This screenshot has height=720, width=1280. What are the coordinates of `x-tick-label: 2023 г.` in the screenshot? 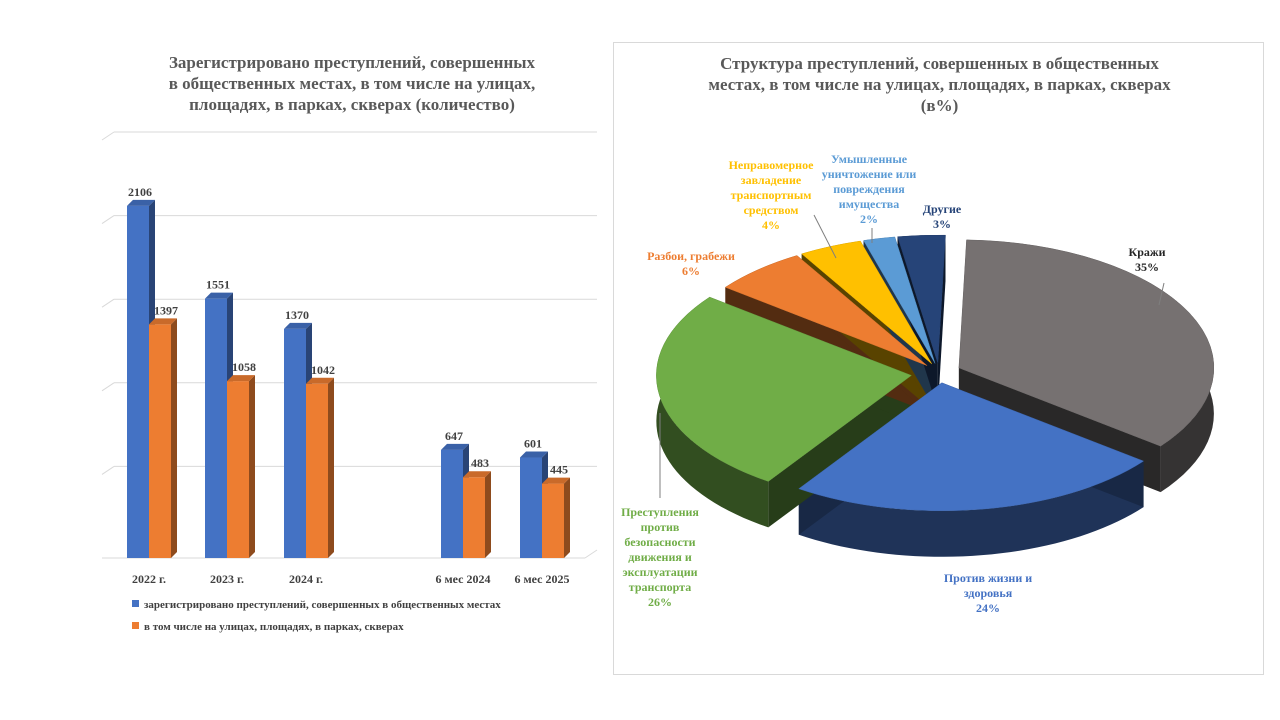 It's located at (227, 579).